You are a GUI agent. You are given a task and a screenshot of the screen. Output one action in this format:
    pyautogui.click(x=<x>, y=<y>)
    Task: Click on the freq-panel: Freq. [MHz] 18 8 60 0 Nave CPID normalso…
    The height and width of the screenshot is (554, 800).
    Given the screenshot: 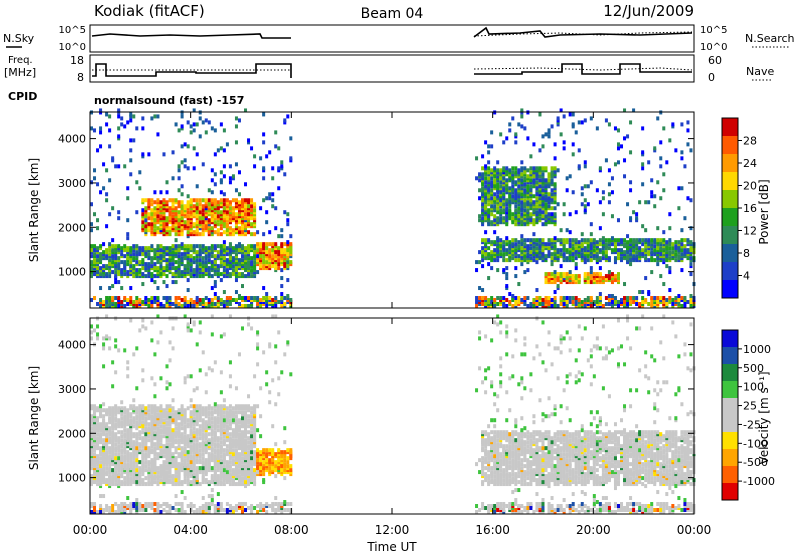 What is the action you would take?
    pyautogui.click(x=389, y=80)
    